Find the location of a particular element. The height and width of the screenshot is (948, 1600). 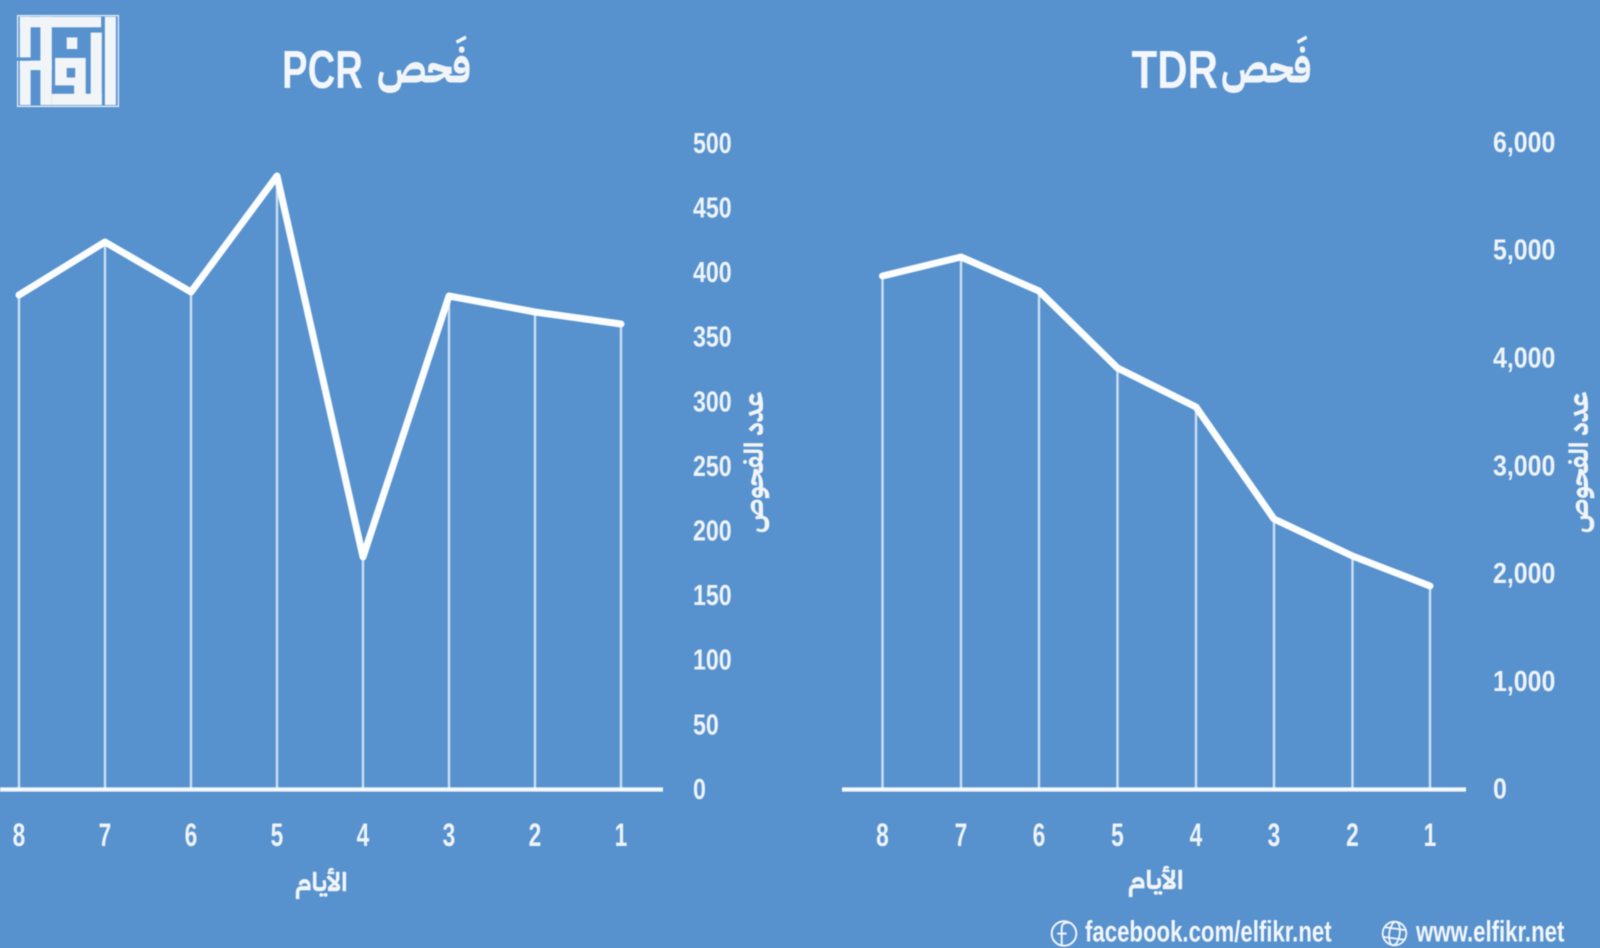

svg-text: 250 is located at coordinates (712, 465).